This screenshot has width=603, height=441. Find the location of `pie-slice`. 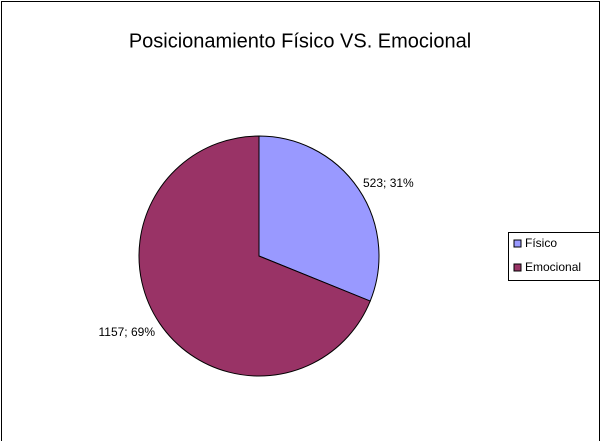

pie-slice is located at coordinates (319, 218).